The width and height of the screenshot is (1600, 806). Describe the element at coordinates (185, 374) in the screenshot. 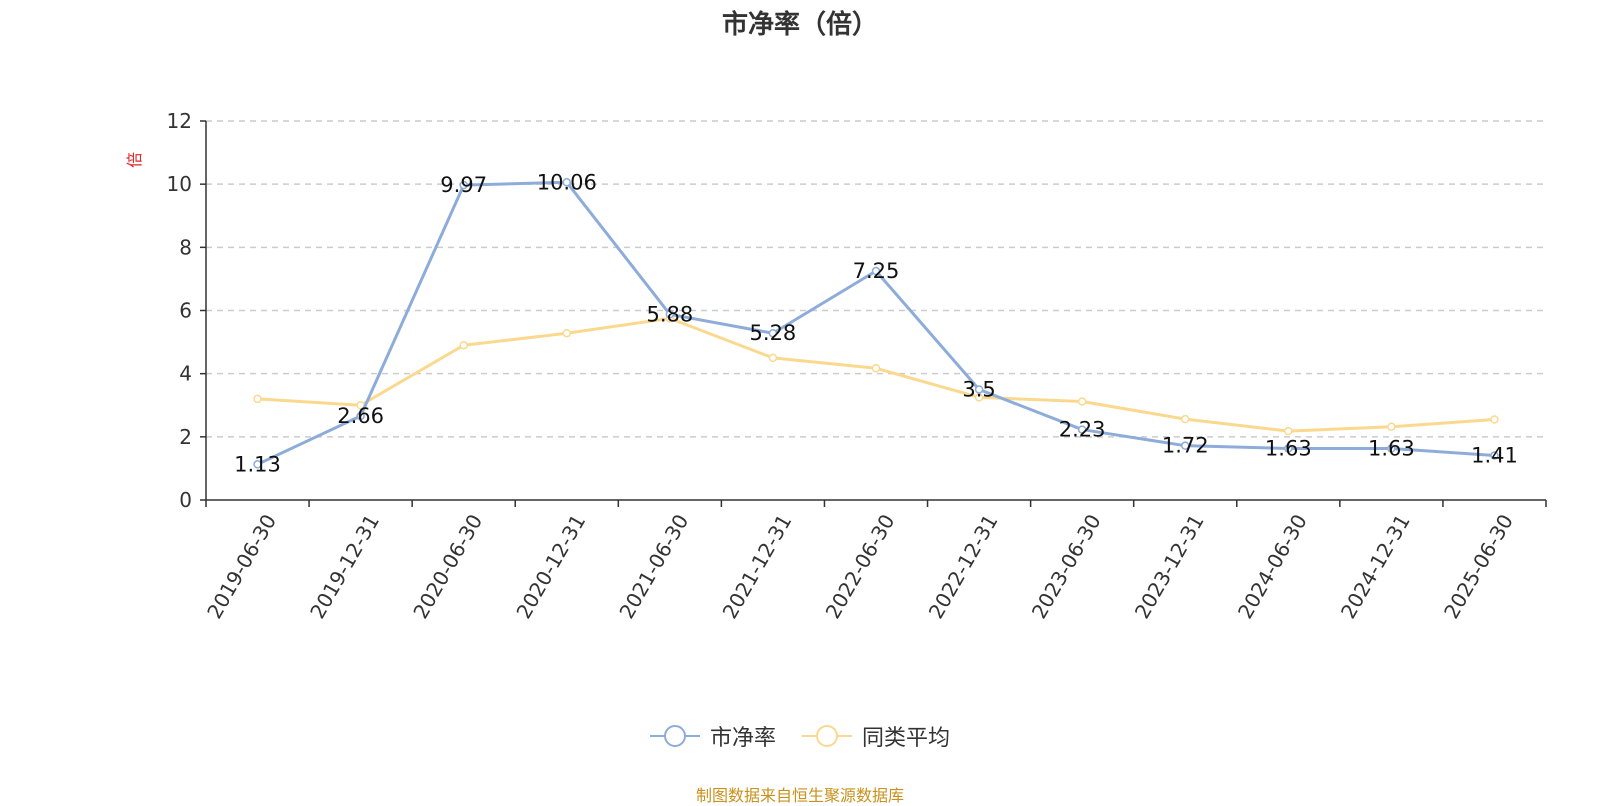

I see `y-tick-label: 4` at that location.